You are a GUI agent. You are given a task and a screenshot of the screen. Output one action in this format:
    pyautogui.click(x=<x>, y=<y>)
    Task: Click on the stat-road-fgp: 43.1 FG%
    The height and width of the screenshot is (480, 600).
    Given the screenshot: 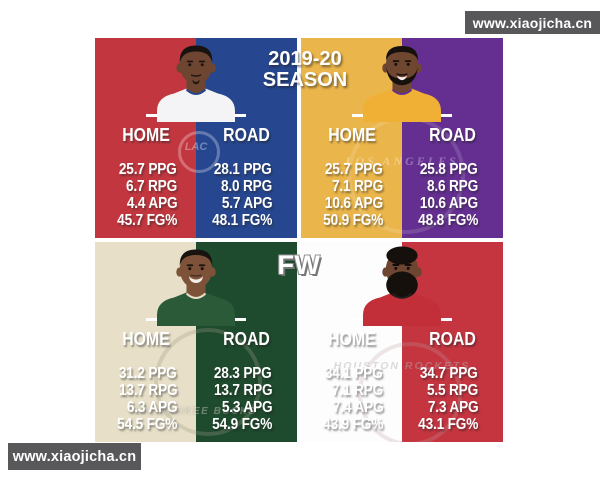 What is the action you would take?
    pyautogui.click(x=447, y=424)
    